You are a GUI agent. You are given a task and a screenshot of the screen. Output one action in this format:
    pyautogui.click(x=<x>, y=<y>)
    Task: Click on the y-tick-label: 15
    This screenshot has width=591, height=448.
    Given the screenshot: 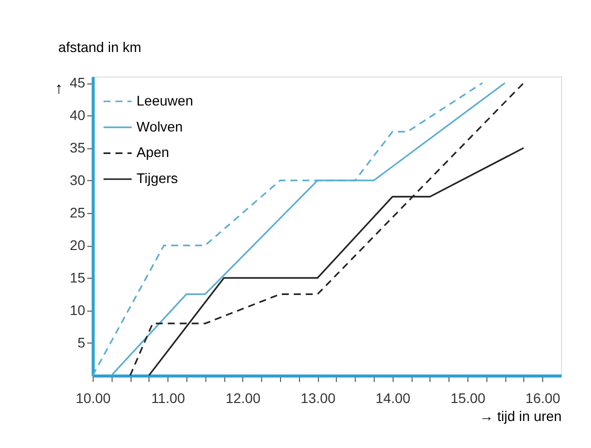 What is the action you would take?
    pyautogui.click(x=78, y=277)
    